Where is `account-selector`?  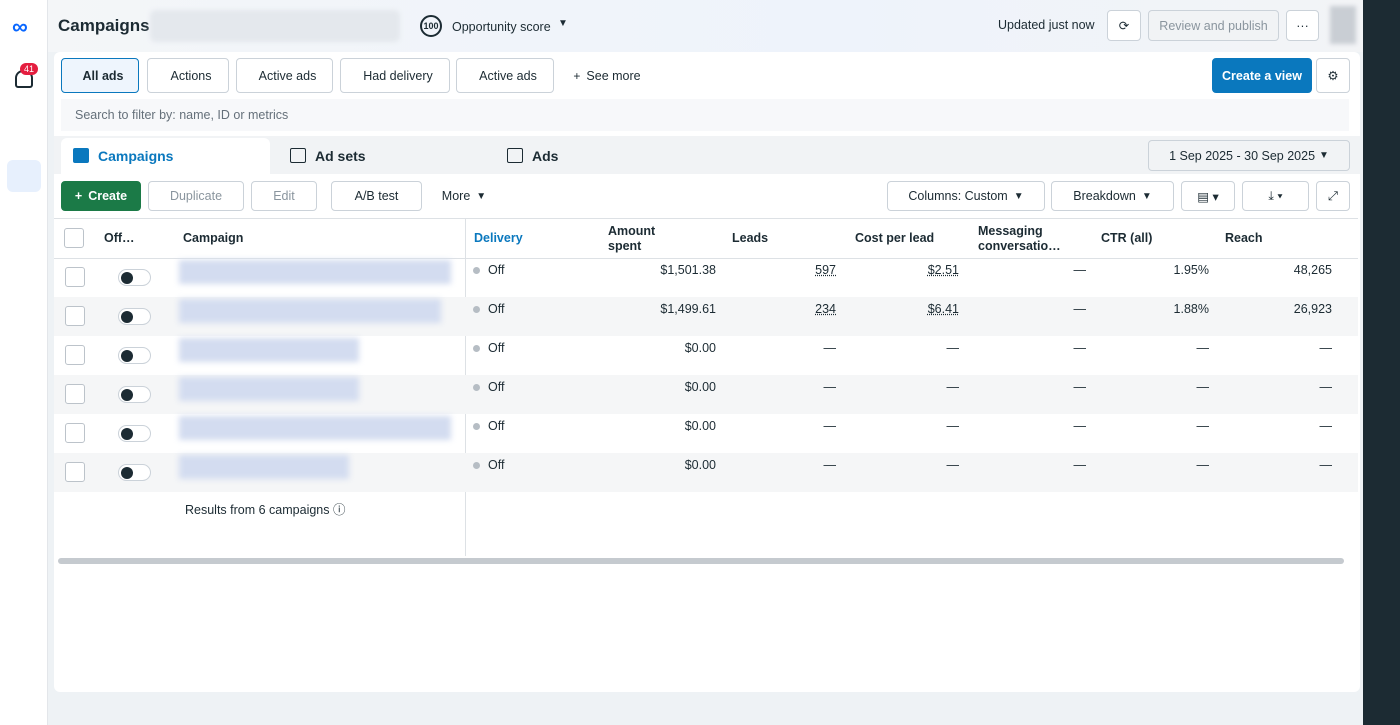 account-selector is located at coordinates (275, 26).